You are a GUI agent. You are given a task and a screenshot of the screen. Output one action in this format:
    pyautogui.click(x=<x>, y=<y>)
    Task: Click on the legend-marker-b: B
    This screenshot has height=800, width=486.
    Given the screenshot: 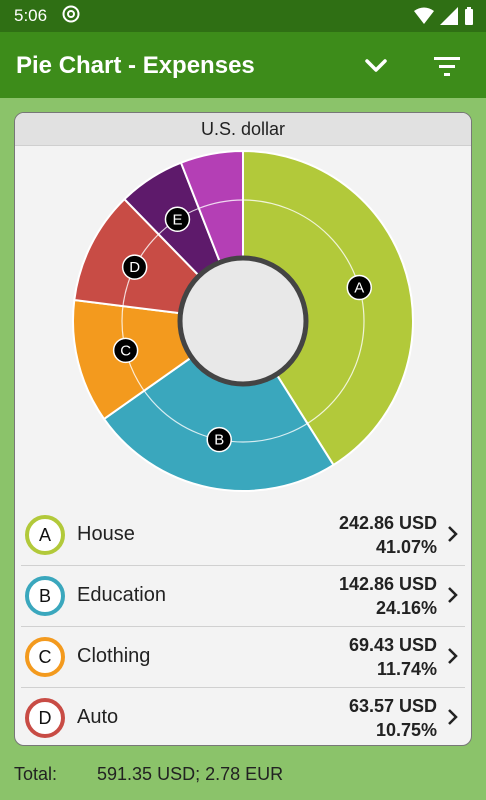 What is the action you would take?
    pyautogui.click(x=45, y=596)
    